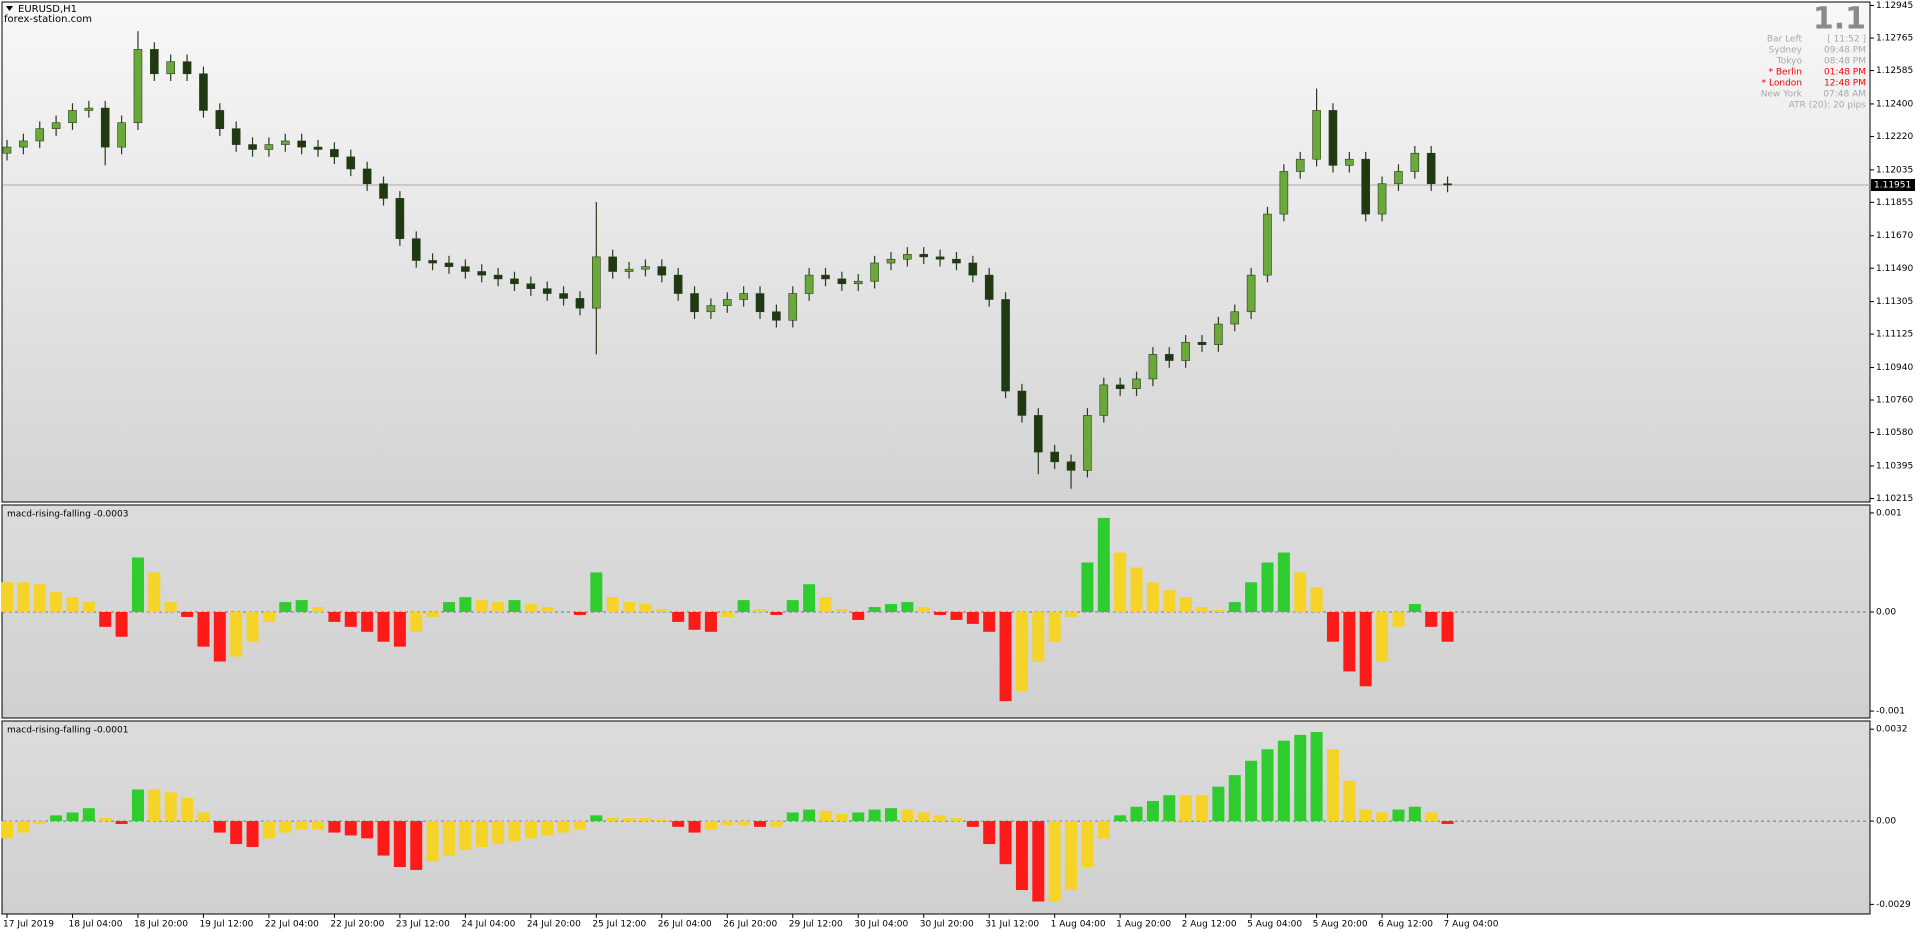 The image size is (1916, 933). I want to click on x-tick-label: 5 Aug 20:00, so click(1340, 925).